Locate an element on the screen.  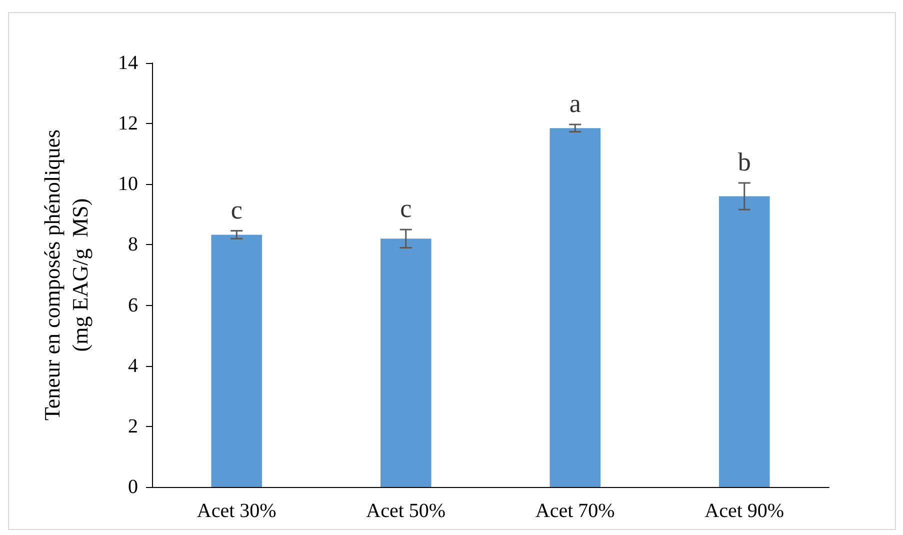
y-tick-label: 6 is located at coordinates (133, 305).